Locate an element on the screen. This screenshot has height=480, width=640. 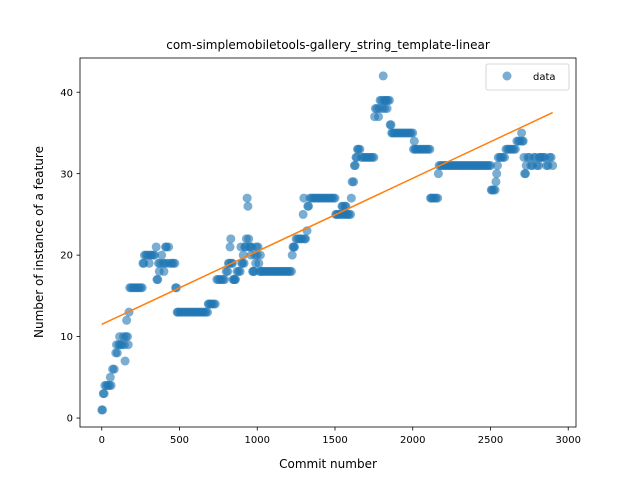
y-tick-label: 30 is located at coordinates (66, 174).